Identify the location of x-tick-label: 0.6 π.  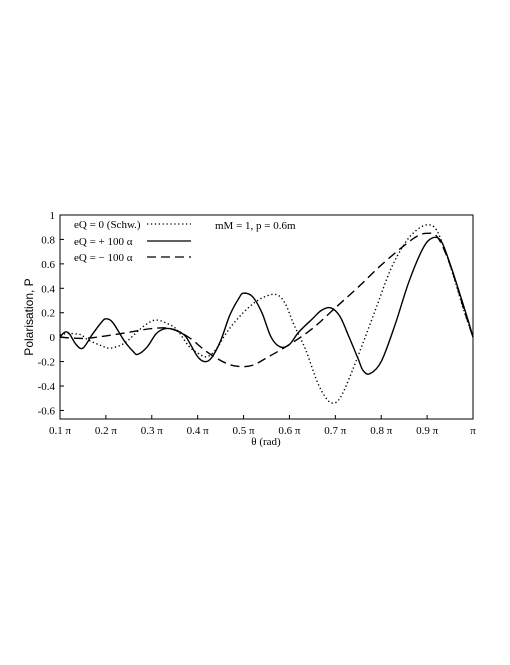
(289, 431).